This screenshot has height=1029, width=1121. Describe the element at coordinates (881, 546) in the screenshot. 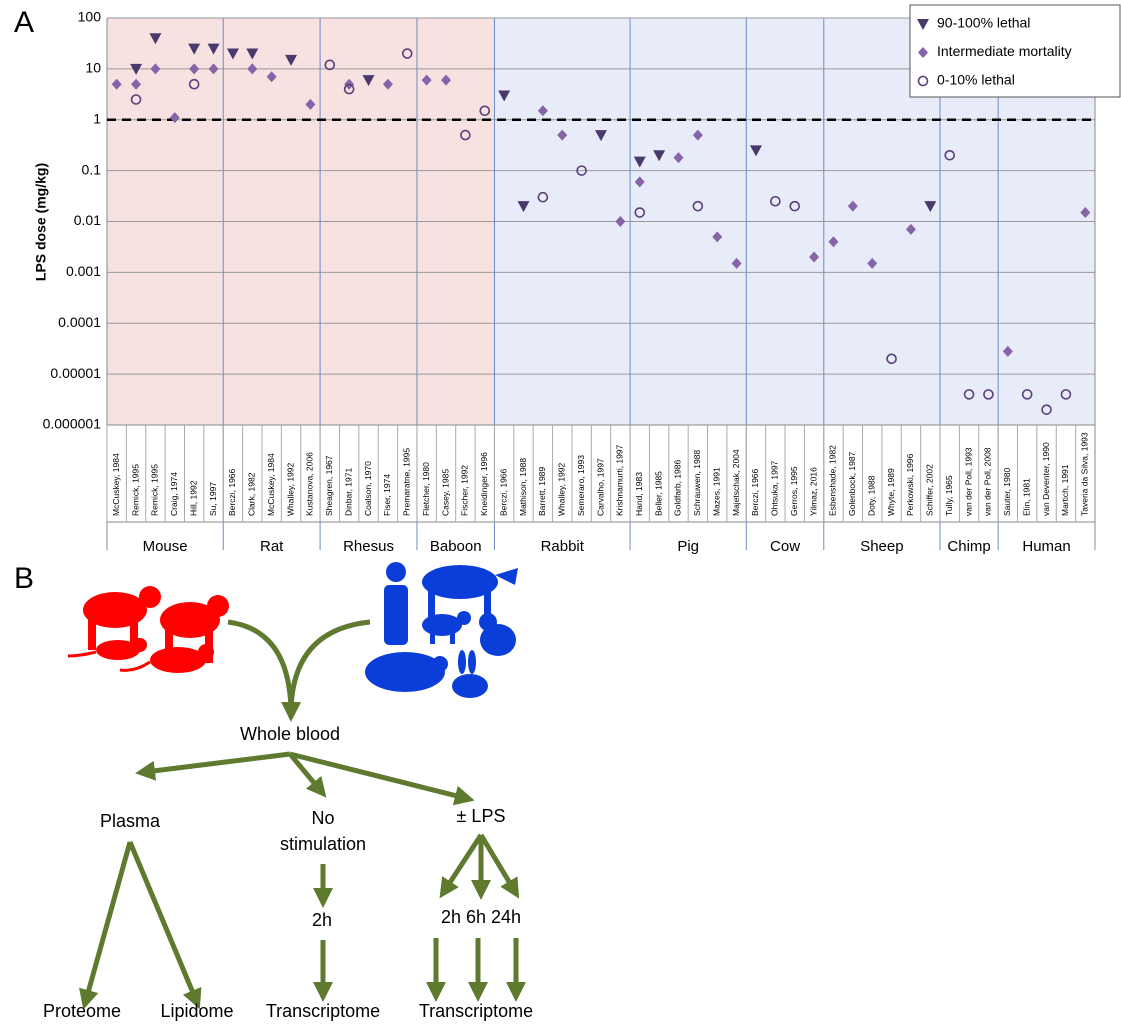

I see `group-label: Sheep` at that location.